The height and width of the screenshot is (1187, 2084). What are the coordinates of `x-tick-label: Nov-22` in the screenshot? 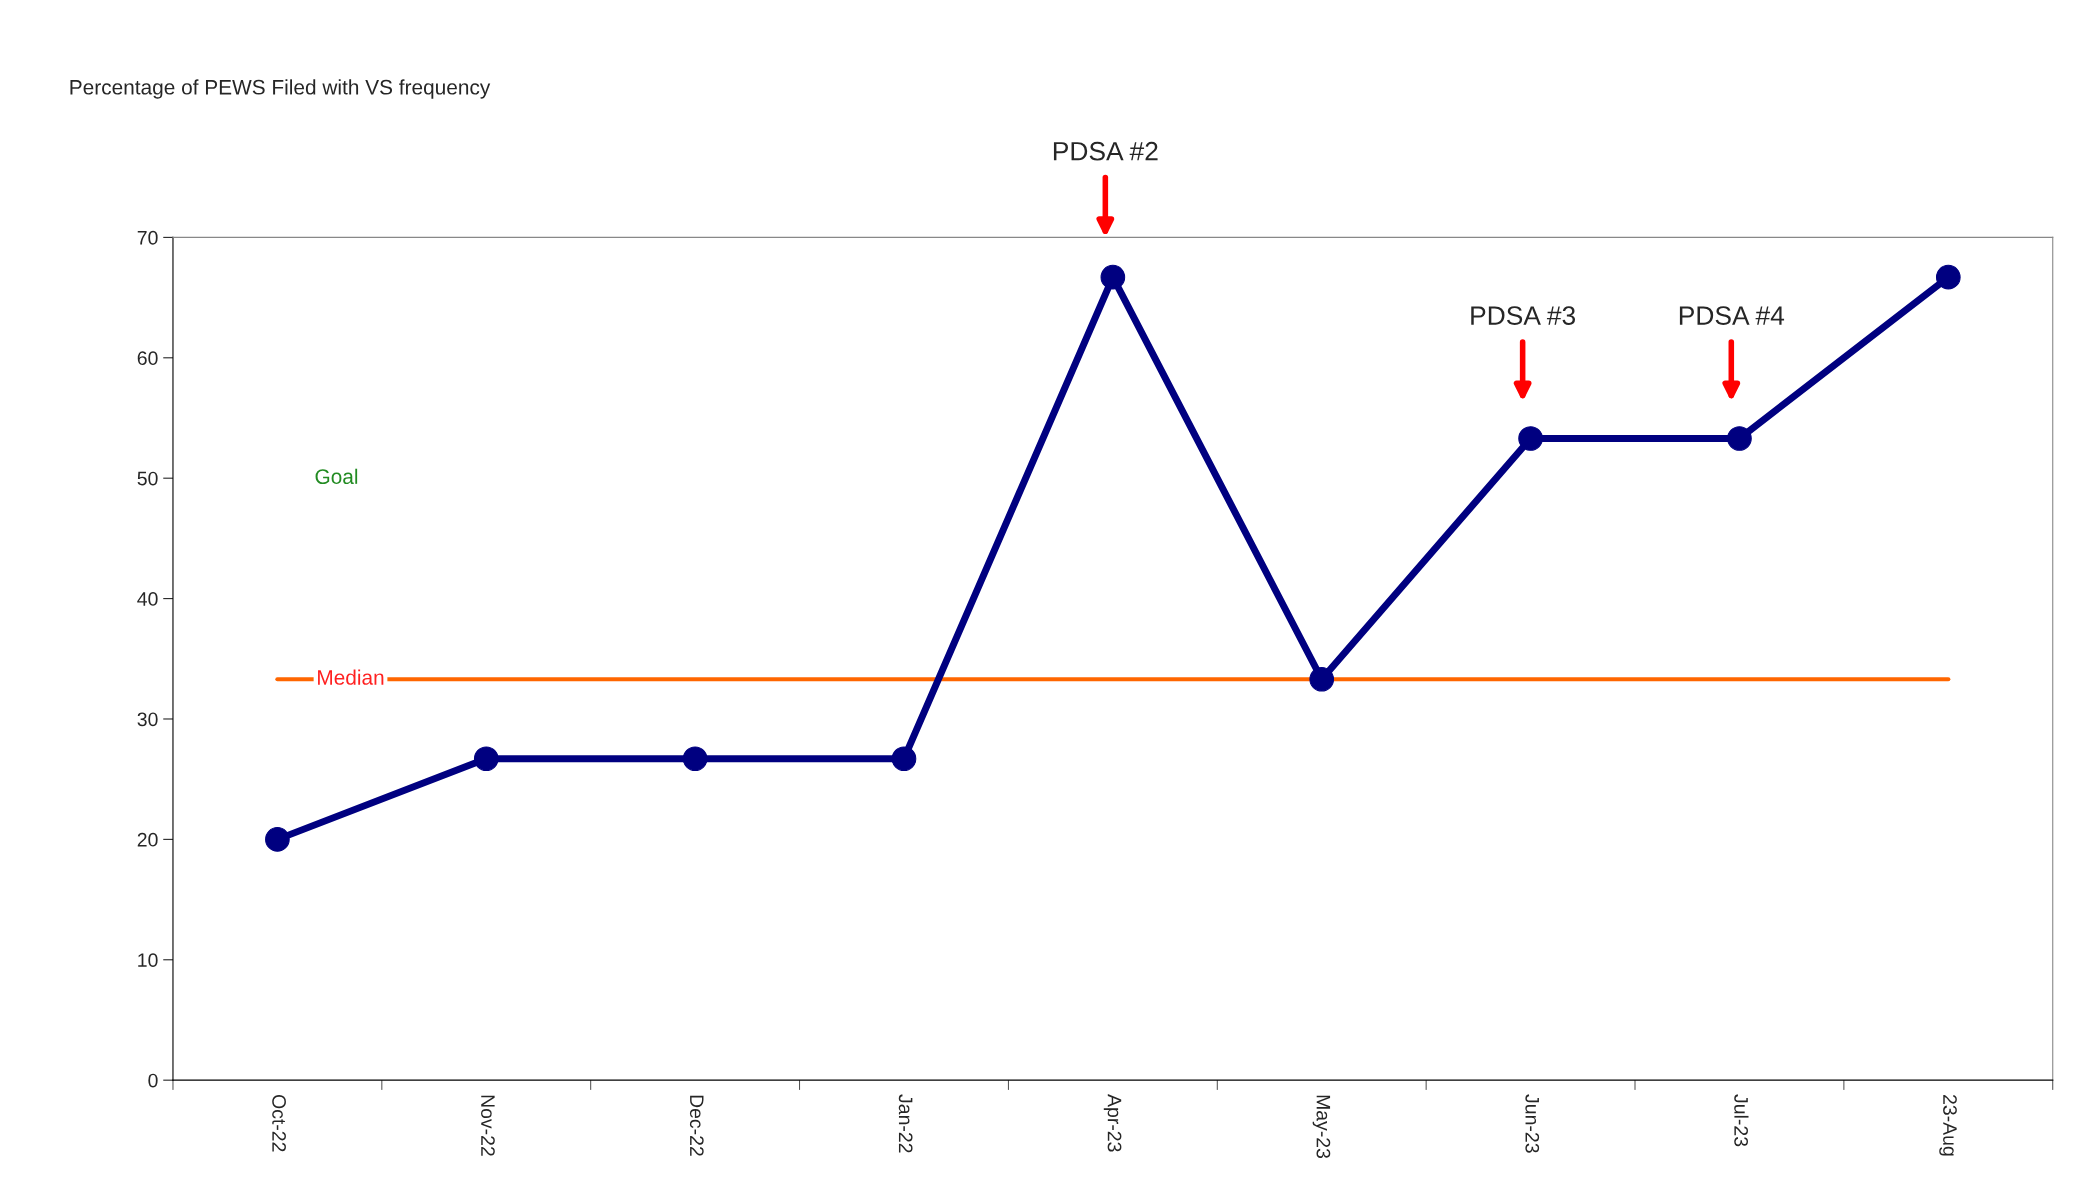 It's located at (488, 1125).